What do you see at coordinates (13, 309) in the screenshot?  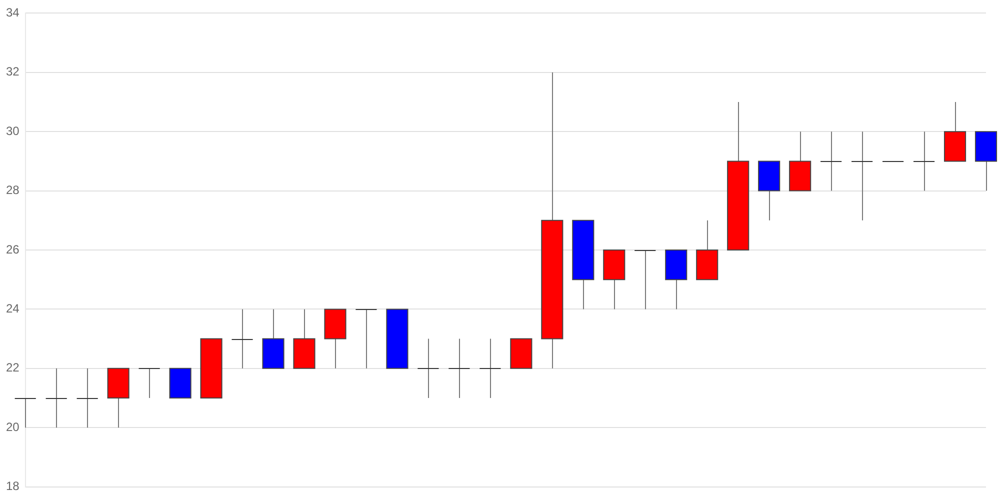 I see `y-tick-label: 24` at bounding box center [13, 309].